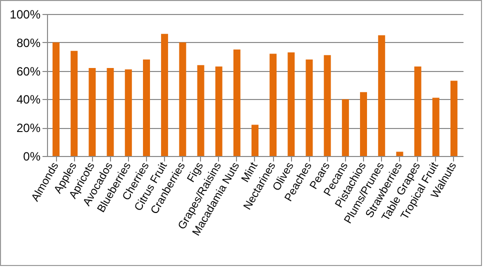 Image resolution: width=484 pixels, height=268 pixels. I want to click on y-tick-label: 60%, so click(28, 71).